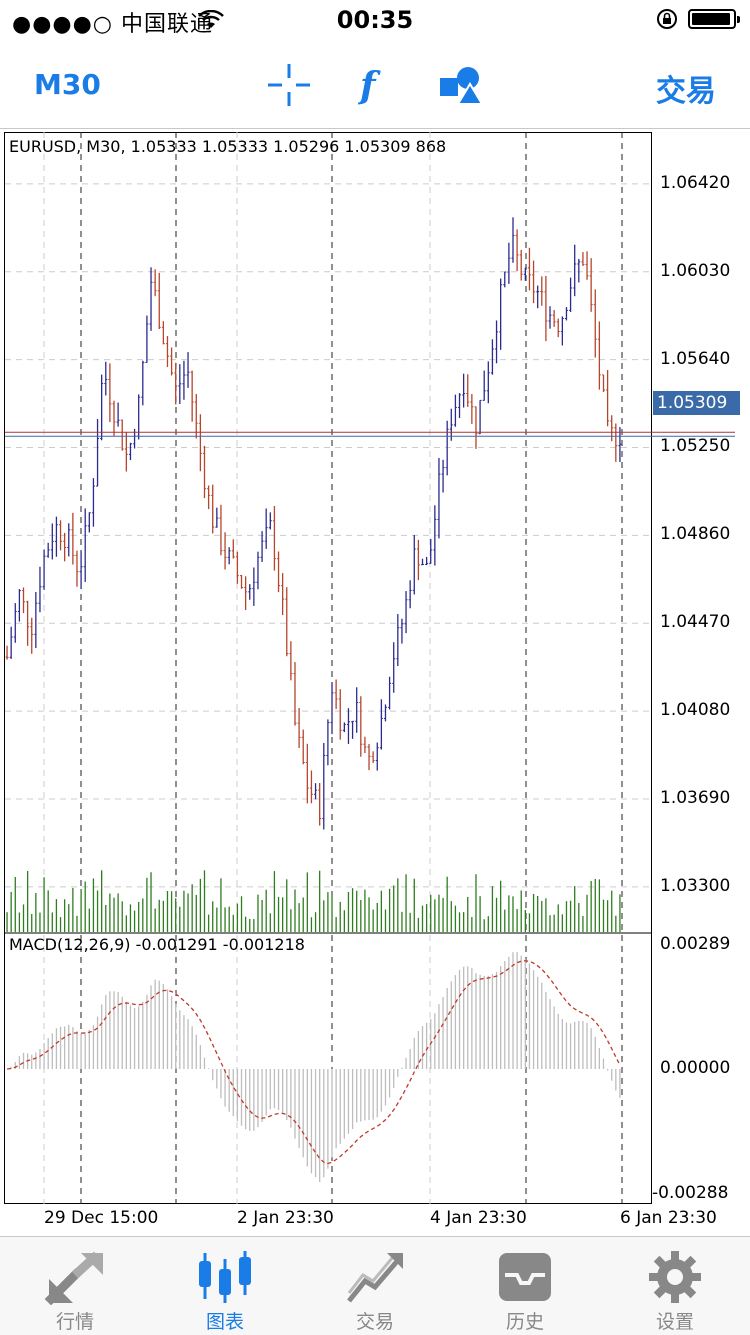  I want to click on carrier-signal: ●●●●○ 中国联通, so click(112, 24).